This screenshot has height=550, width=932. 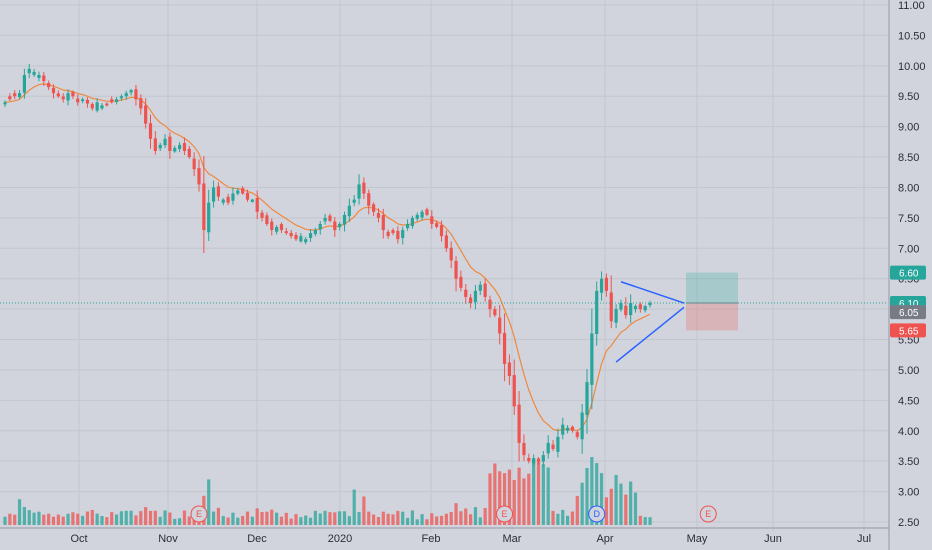 I want to click on position-tool, so click(x=712, y=301).